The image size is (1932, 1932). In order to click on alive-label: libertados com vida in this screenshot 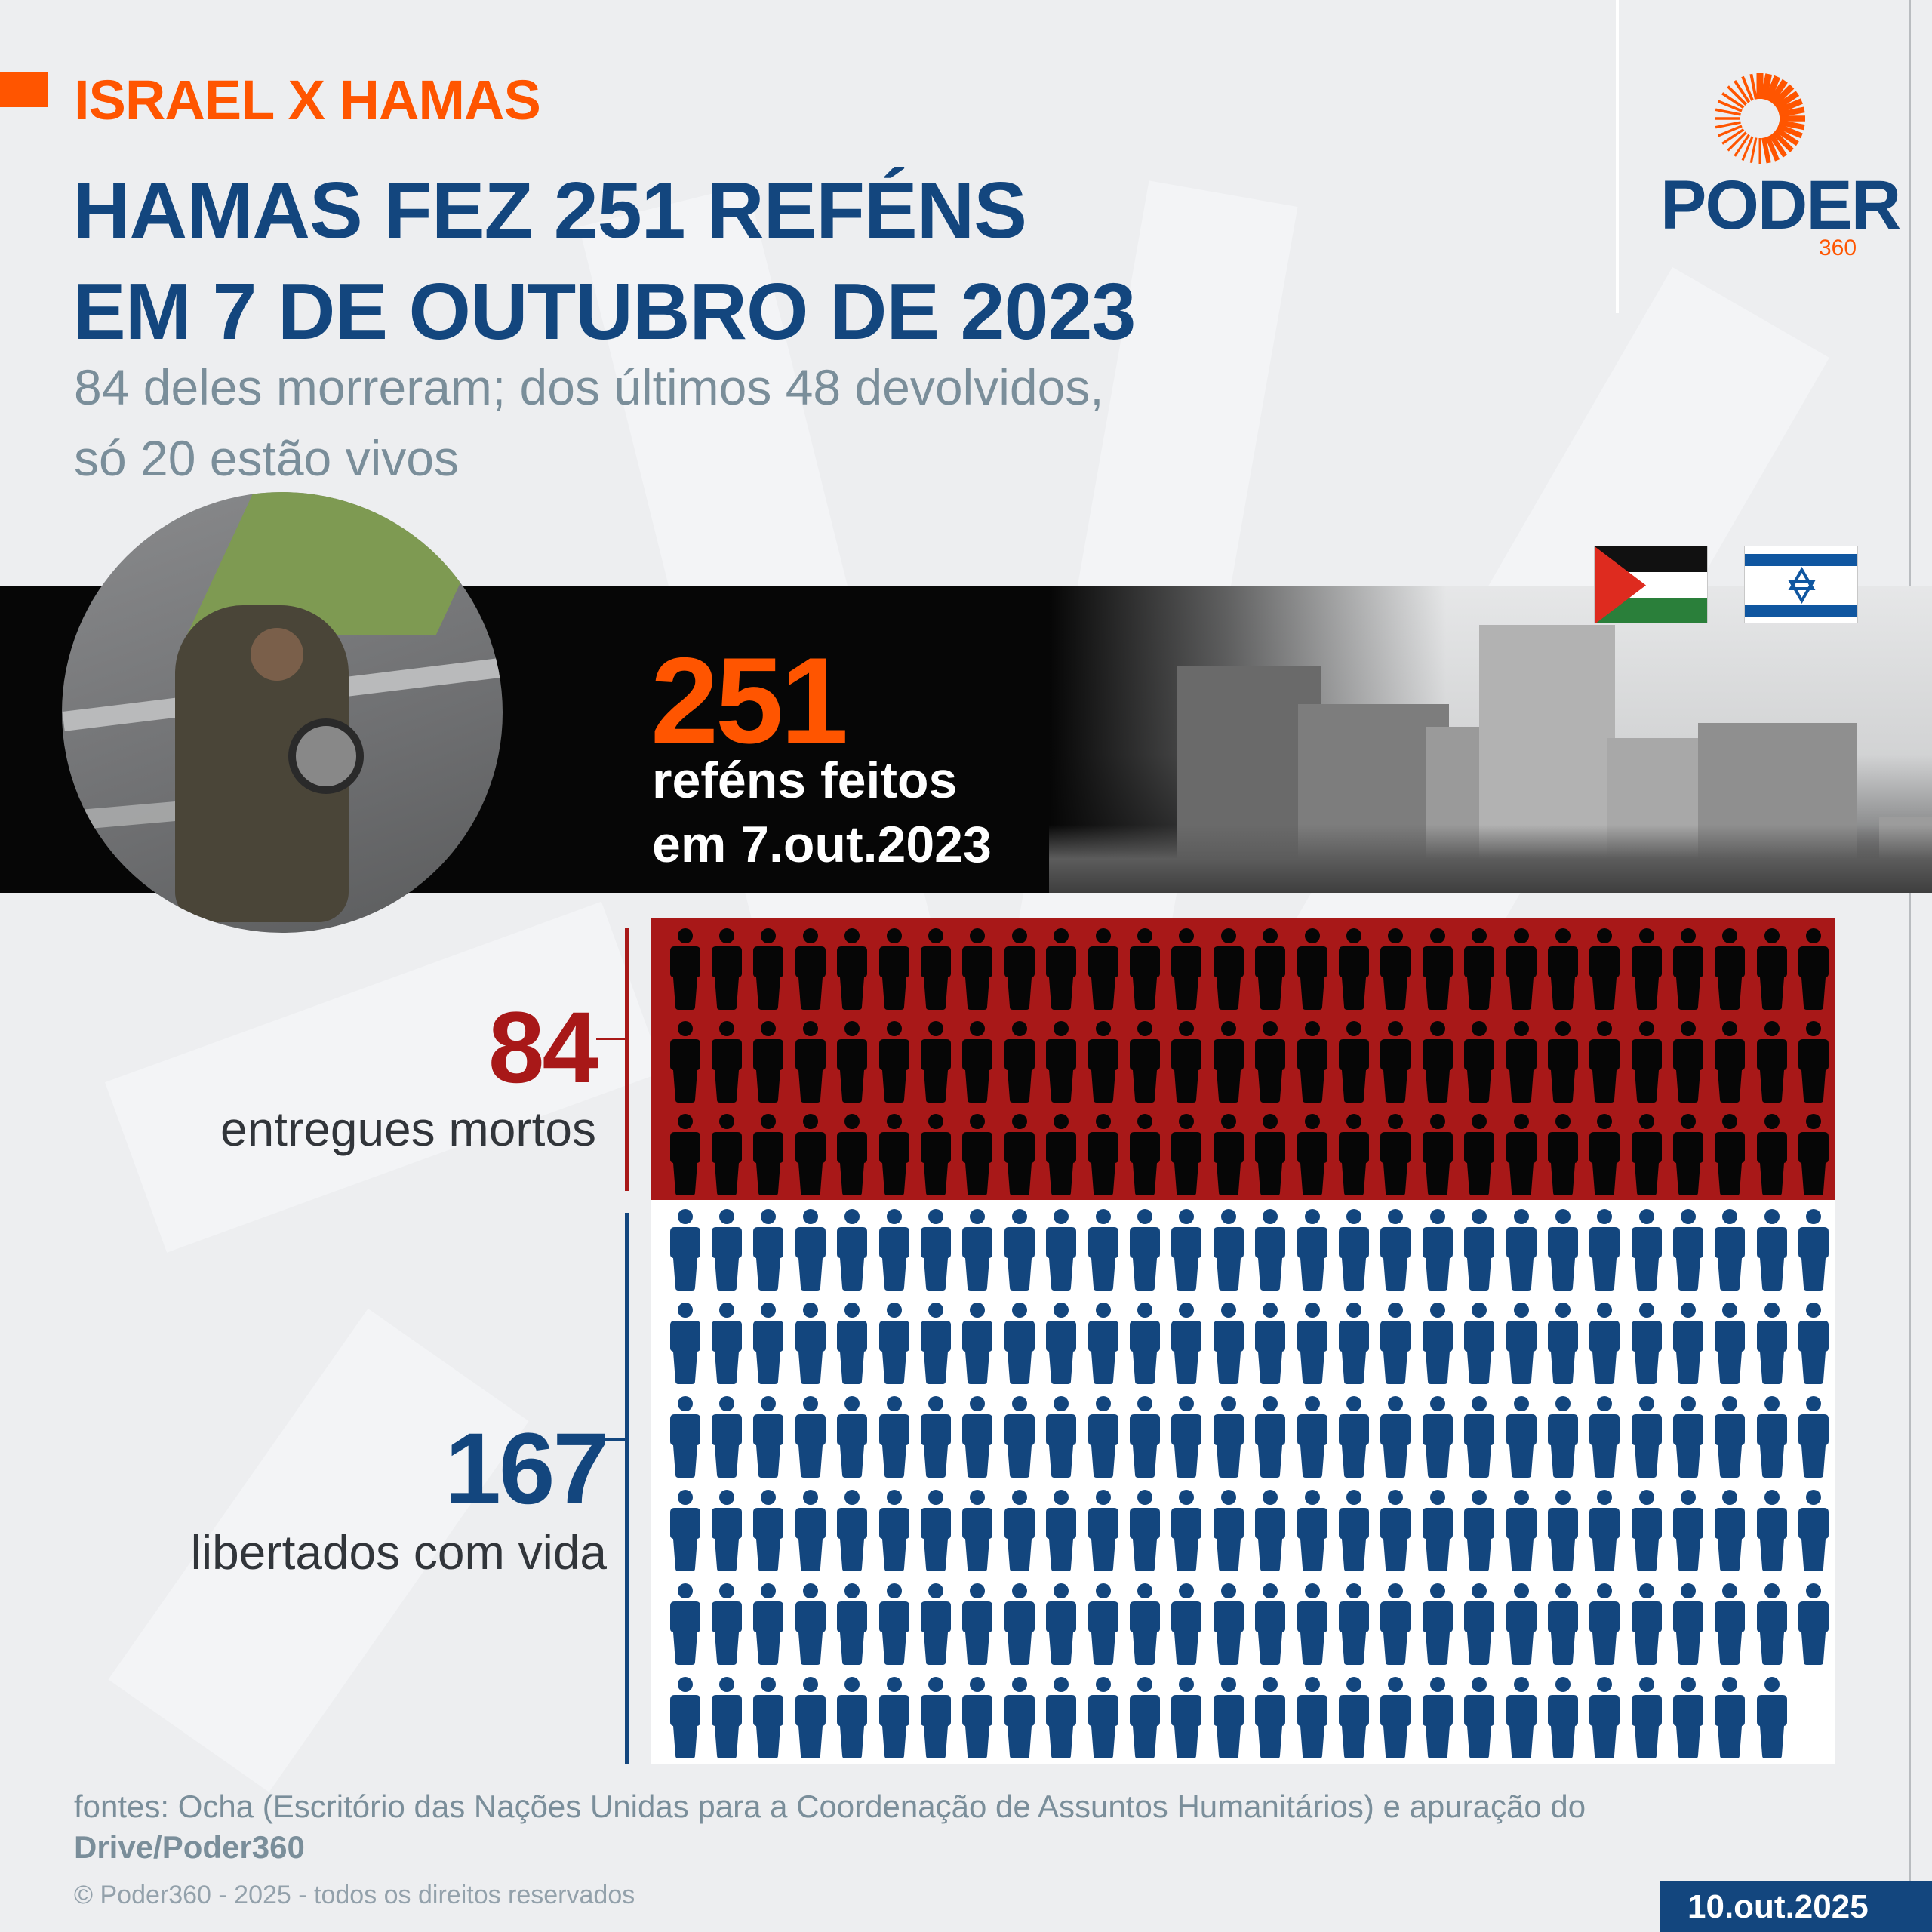, I will do `click(398, 1552)`.